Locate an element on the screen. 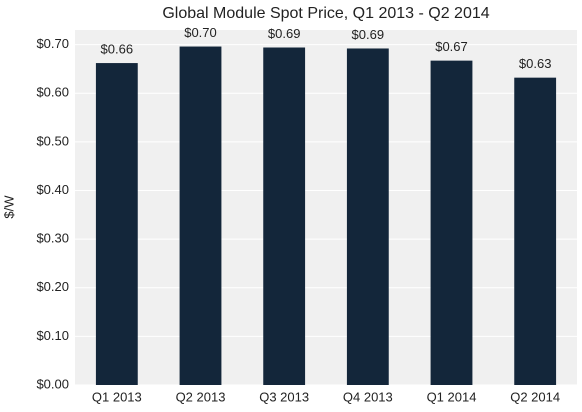  y-axis-label: $/W is located at coordinates (8, 207).